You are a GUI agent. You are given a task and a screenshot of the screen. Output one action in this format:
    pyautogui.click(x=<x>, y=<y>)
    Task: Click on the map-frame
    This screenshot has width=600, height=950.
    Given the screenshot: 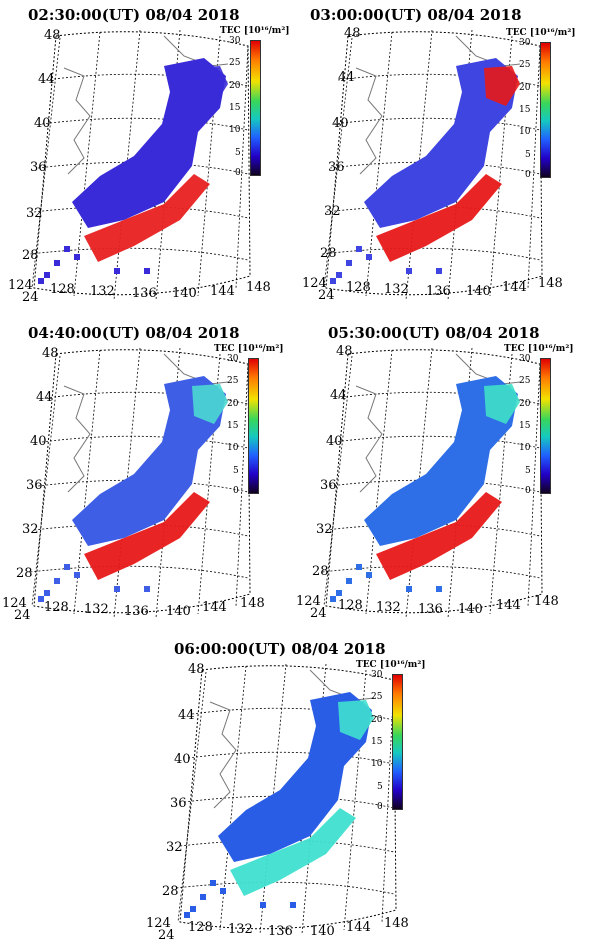 What is the action you would take?
    pyautogui.click(x=434, y=481)
    